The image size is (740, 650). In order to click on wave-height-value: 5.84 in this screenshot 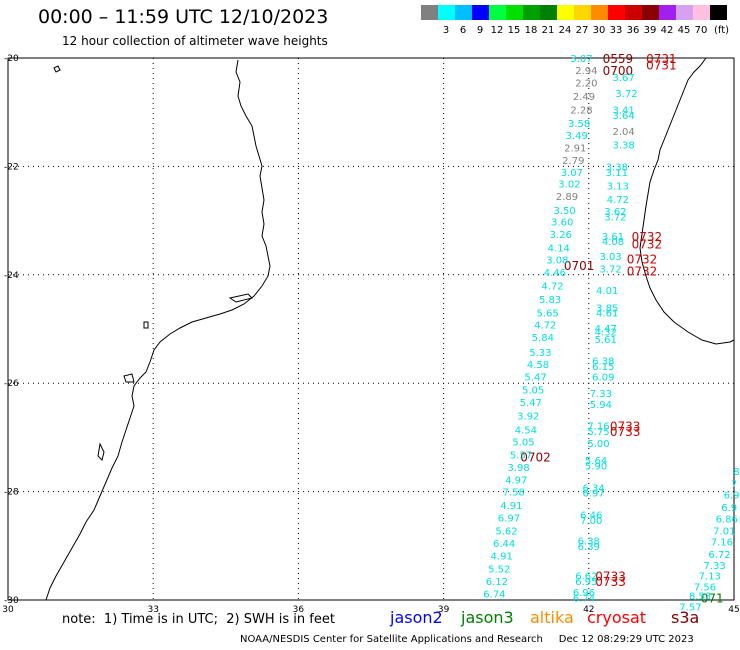, I will do `click(543, 338)`.